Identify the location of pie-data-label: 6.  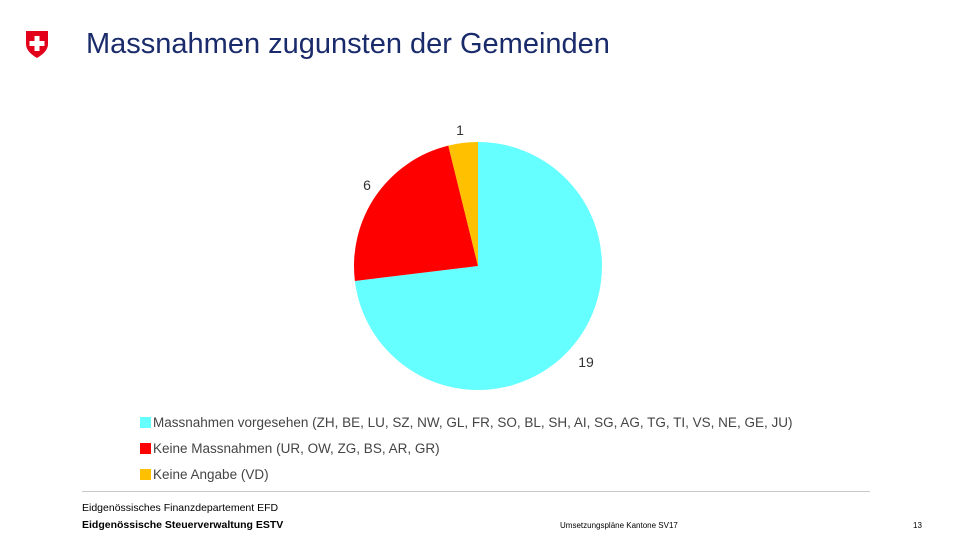
(367, 185).